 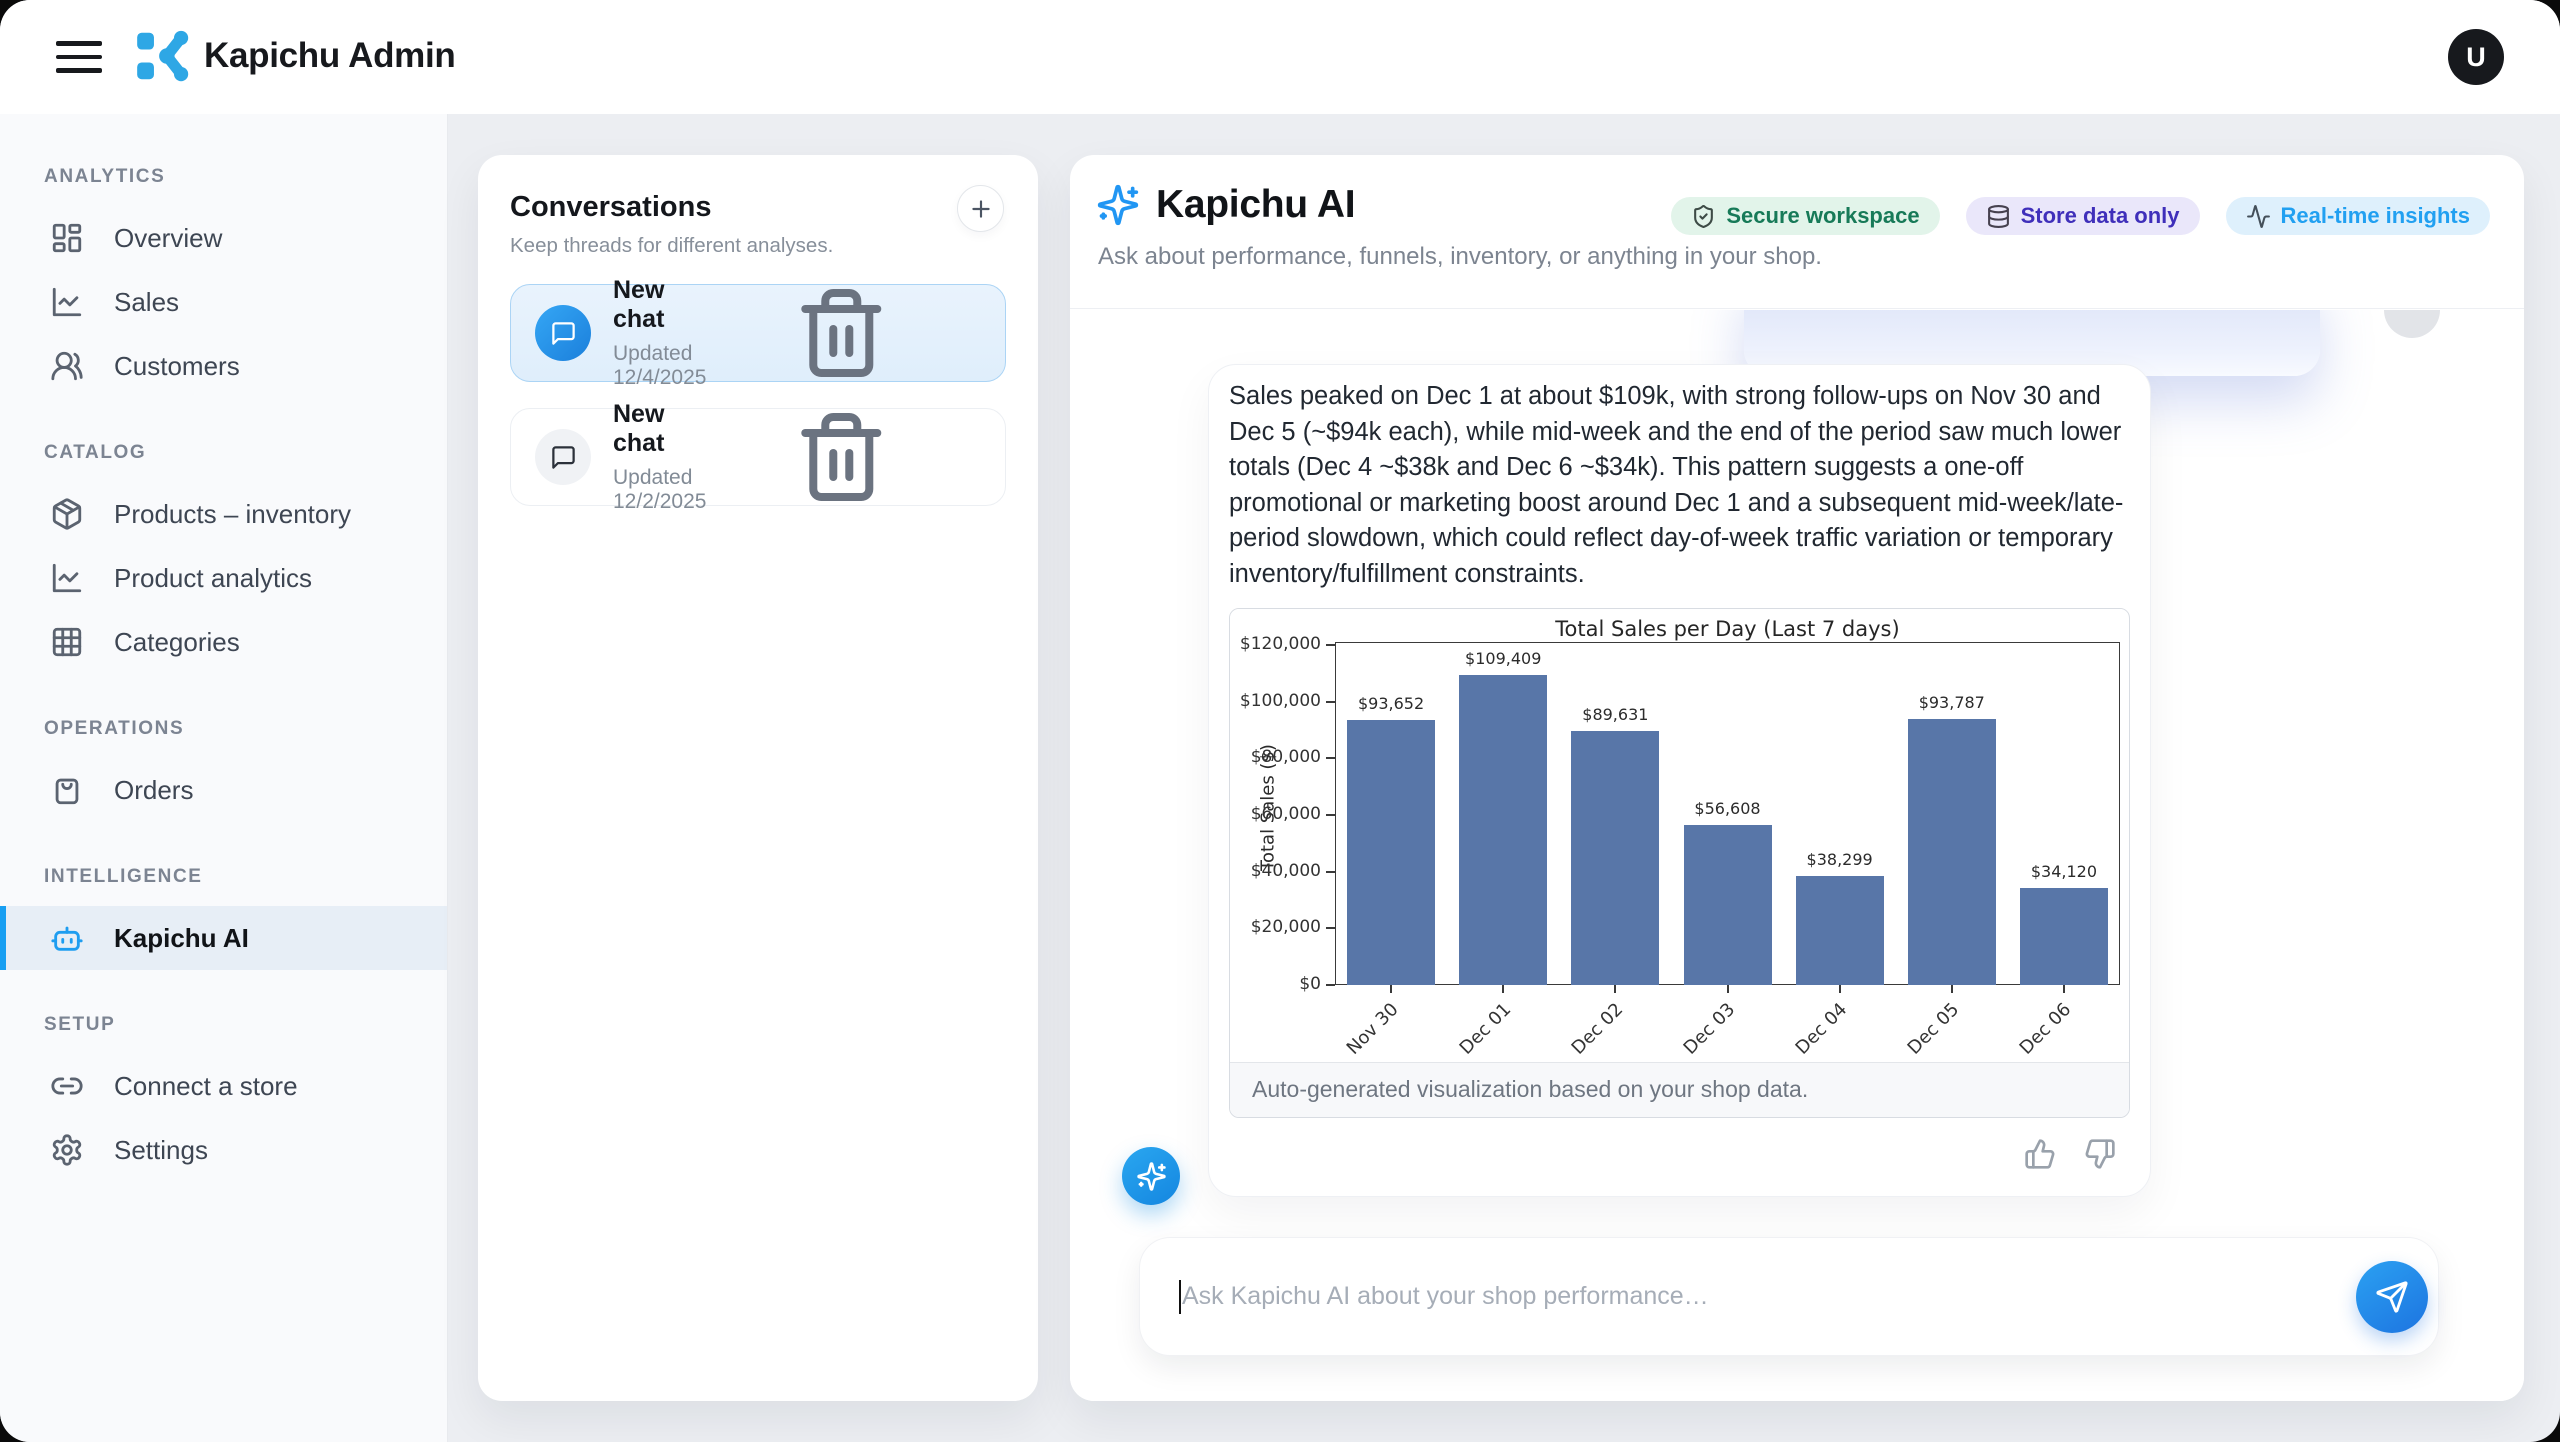 I want to click on hamburger-menu-icon, so click(x=79, y=57).